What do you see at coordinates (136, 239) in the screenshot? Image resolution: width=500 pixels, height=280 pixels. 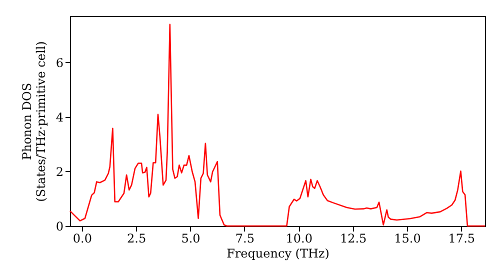 I see `x-tick-label: 2.5` at bounding box center [136, 239].